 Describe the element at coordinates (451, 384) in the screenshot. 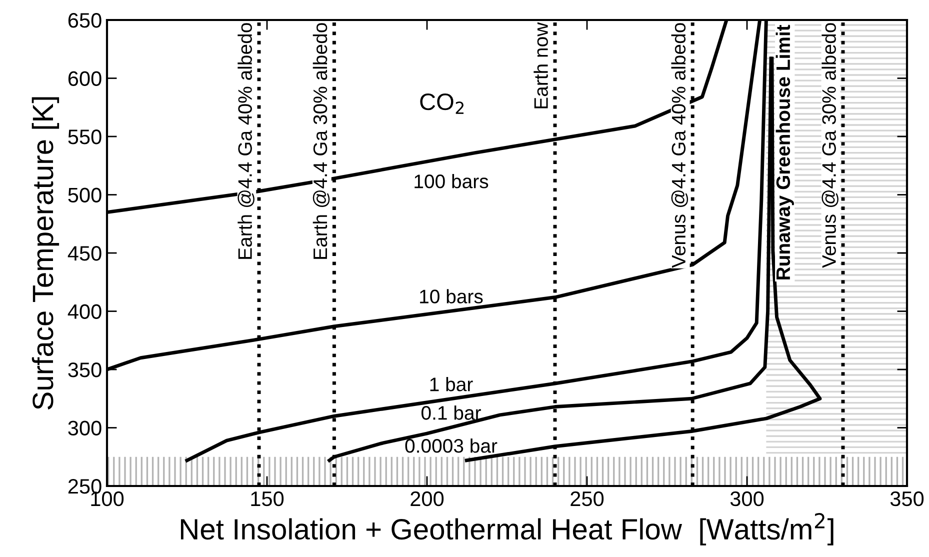

I see `series-label: 1 bar` at that location.